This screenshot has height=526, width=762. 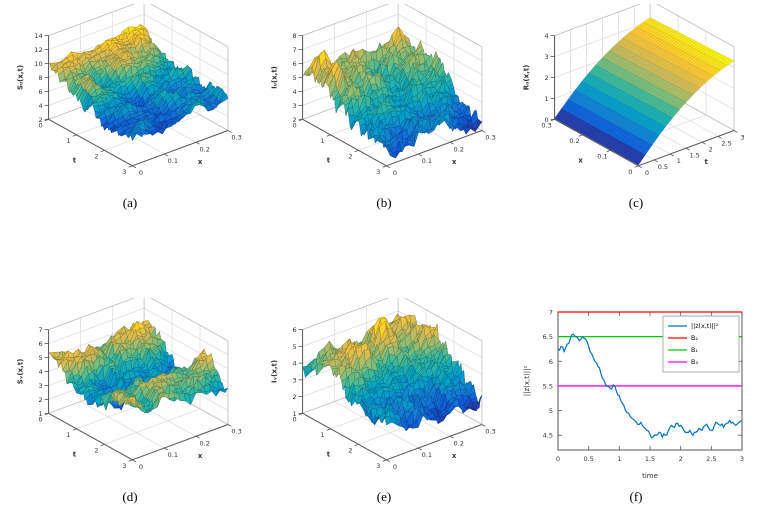 What do you see at coordinates (636, 202) in the screenshot?
I see `subplot-c-caption: (c)` at bounding box center [636, 202].